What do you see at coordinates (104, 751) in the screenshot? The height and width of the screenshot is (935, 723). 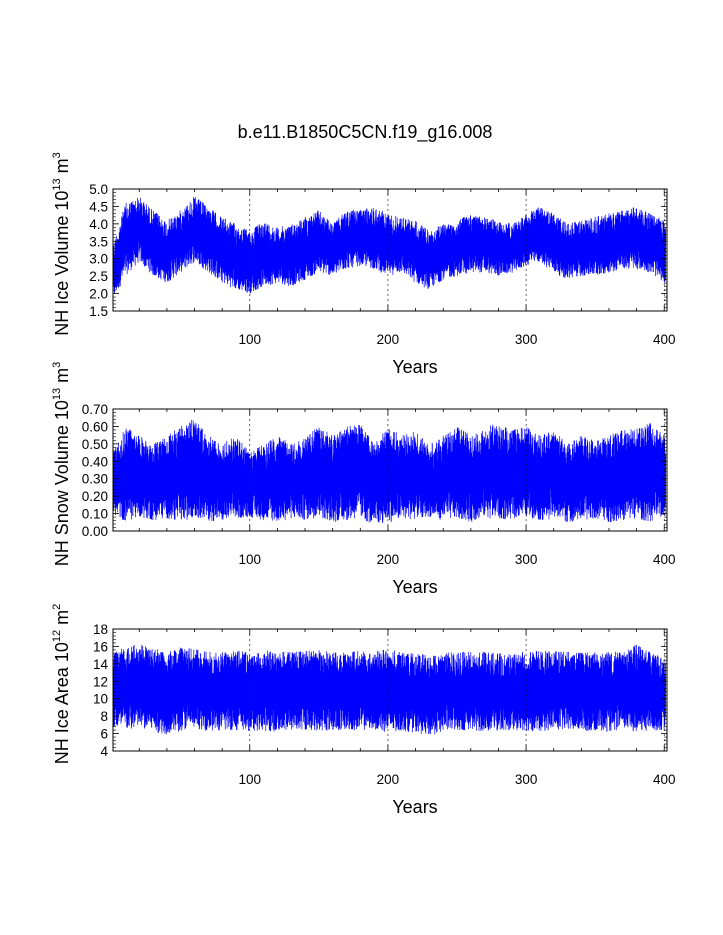 I see `y-tick-label: 4` at bounding box center [104, 751].